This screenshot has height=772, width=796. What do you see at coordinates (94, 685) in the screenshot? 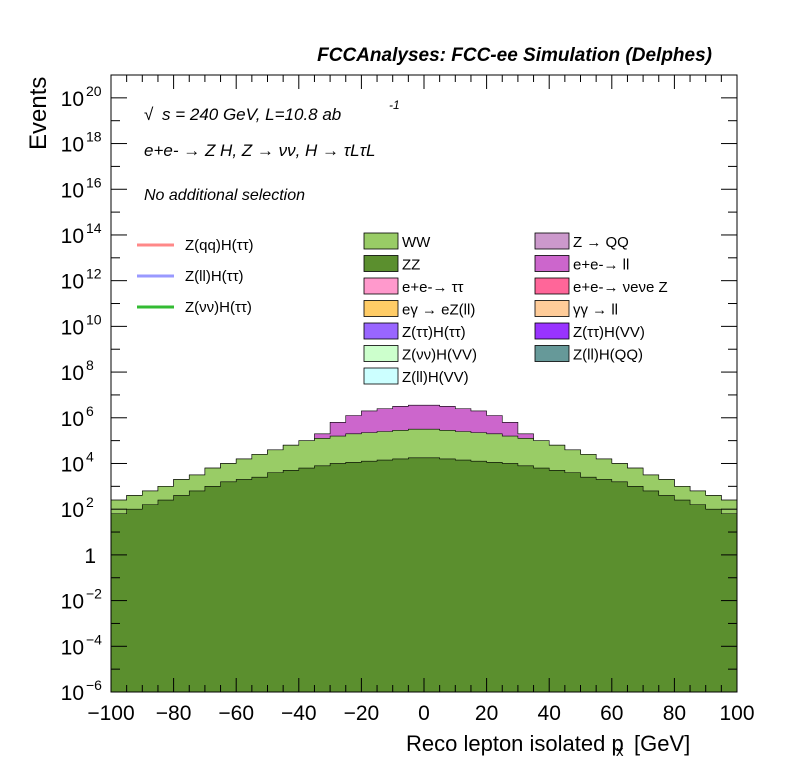
I see `y-tick-label-exp: −6` at bounding box center [94, 685].